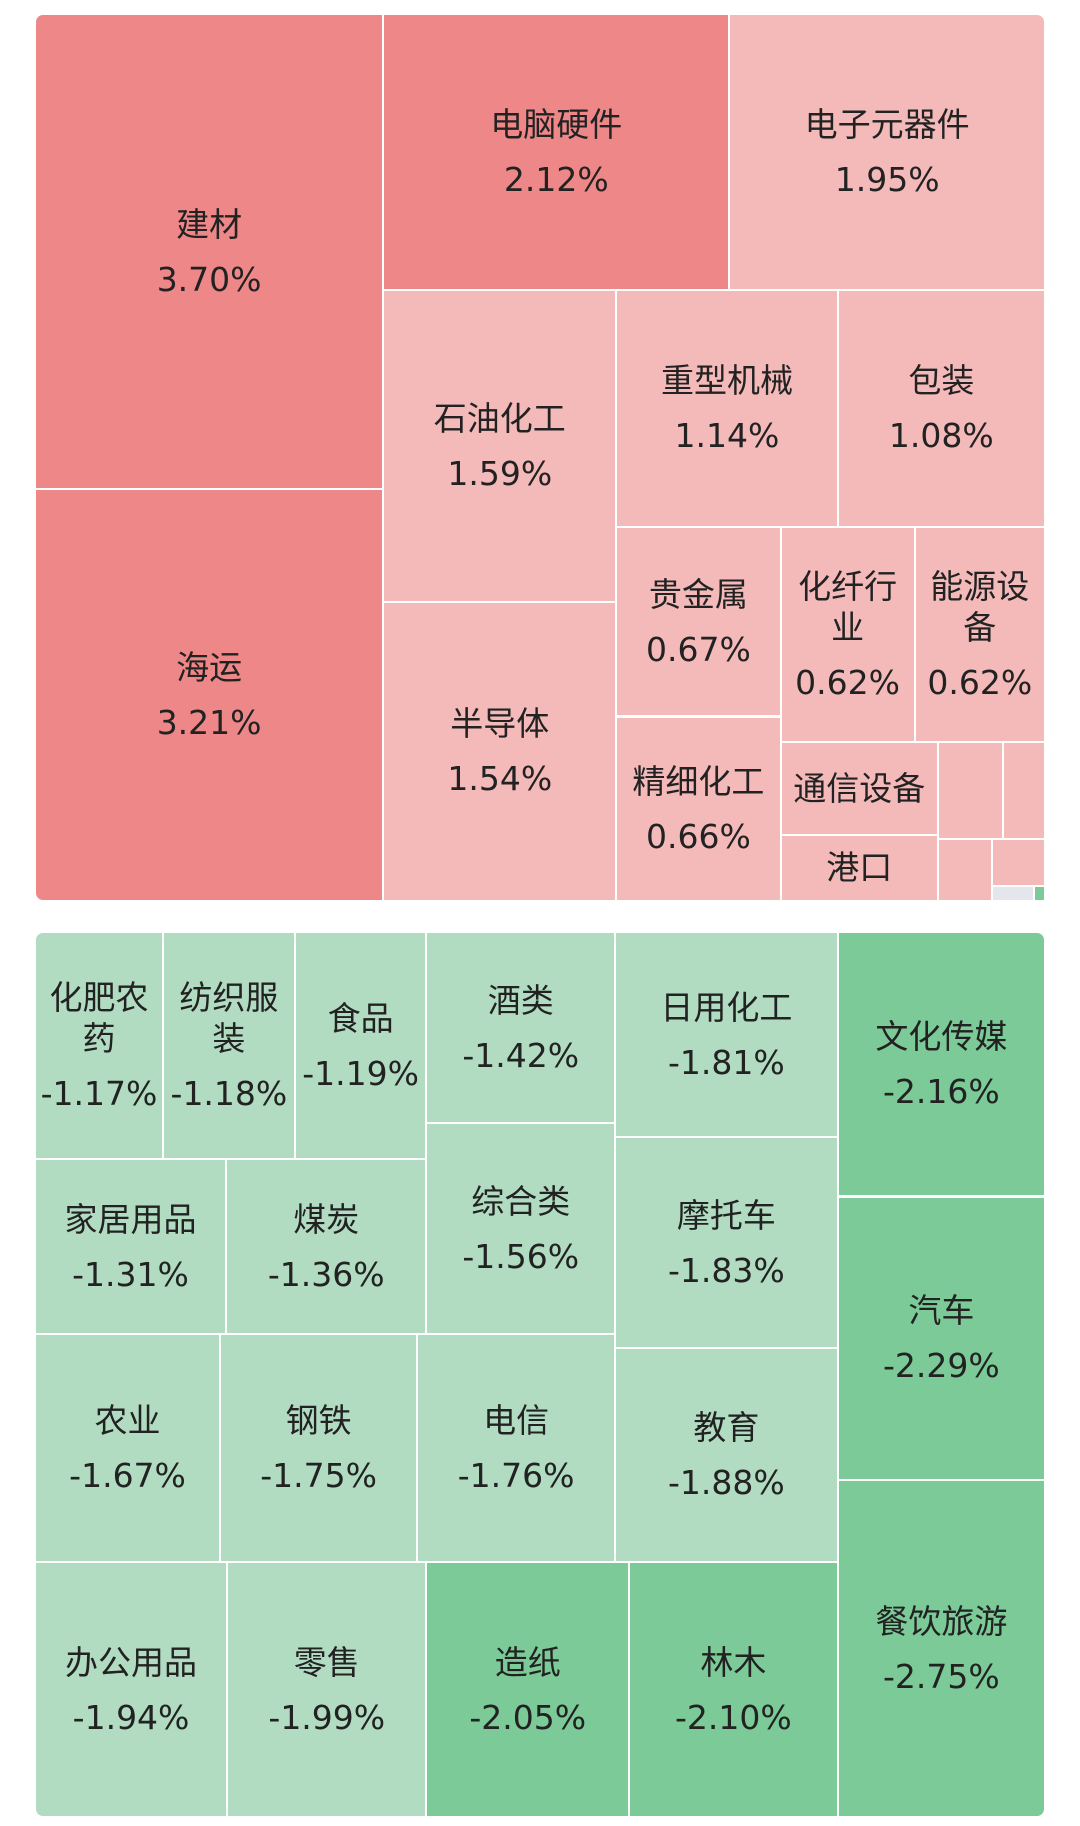  Describe the element at coordinates (527, 1662) in the screenshot. I see `tile-label: 造纸` at that location.